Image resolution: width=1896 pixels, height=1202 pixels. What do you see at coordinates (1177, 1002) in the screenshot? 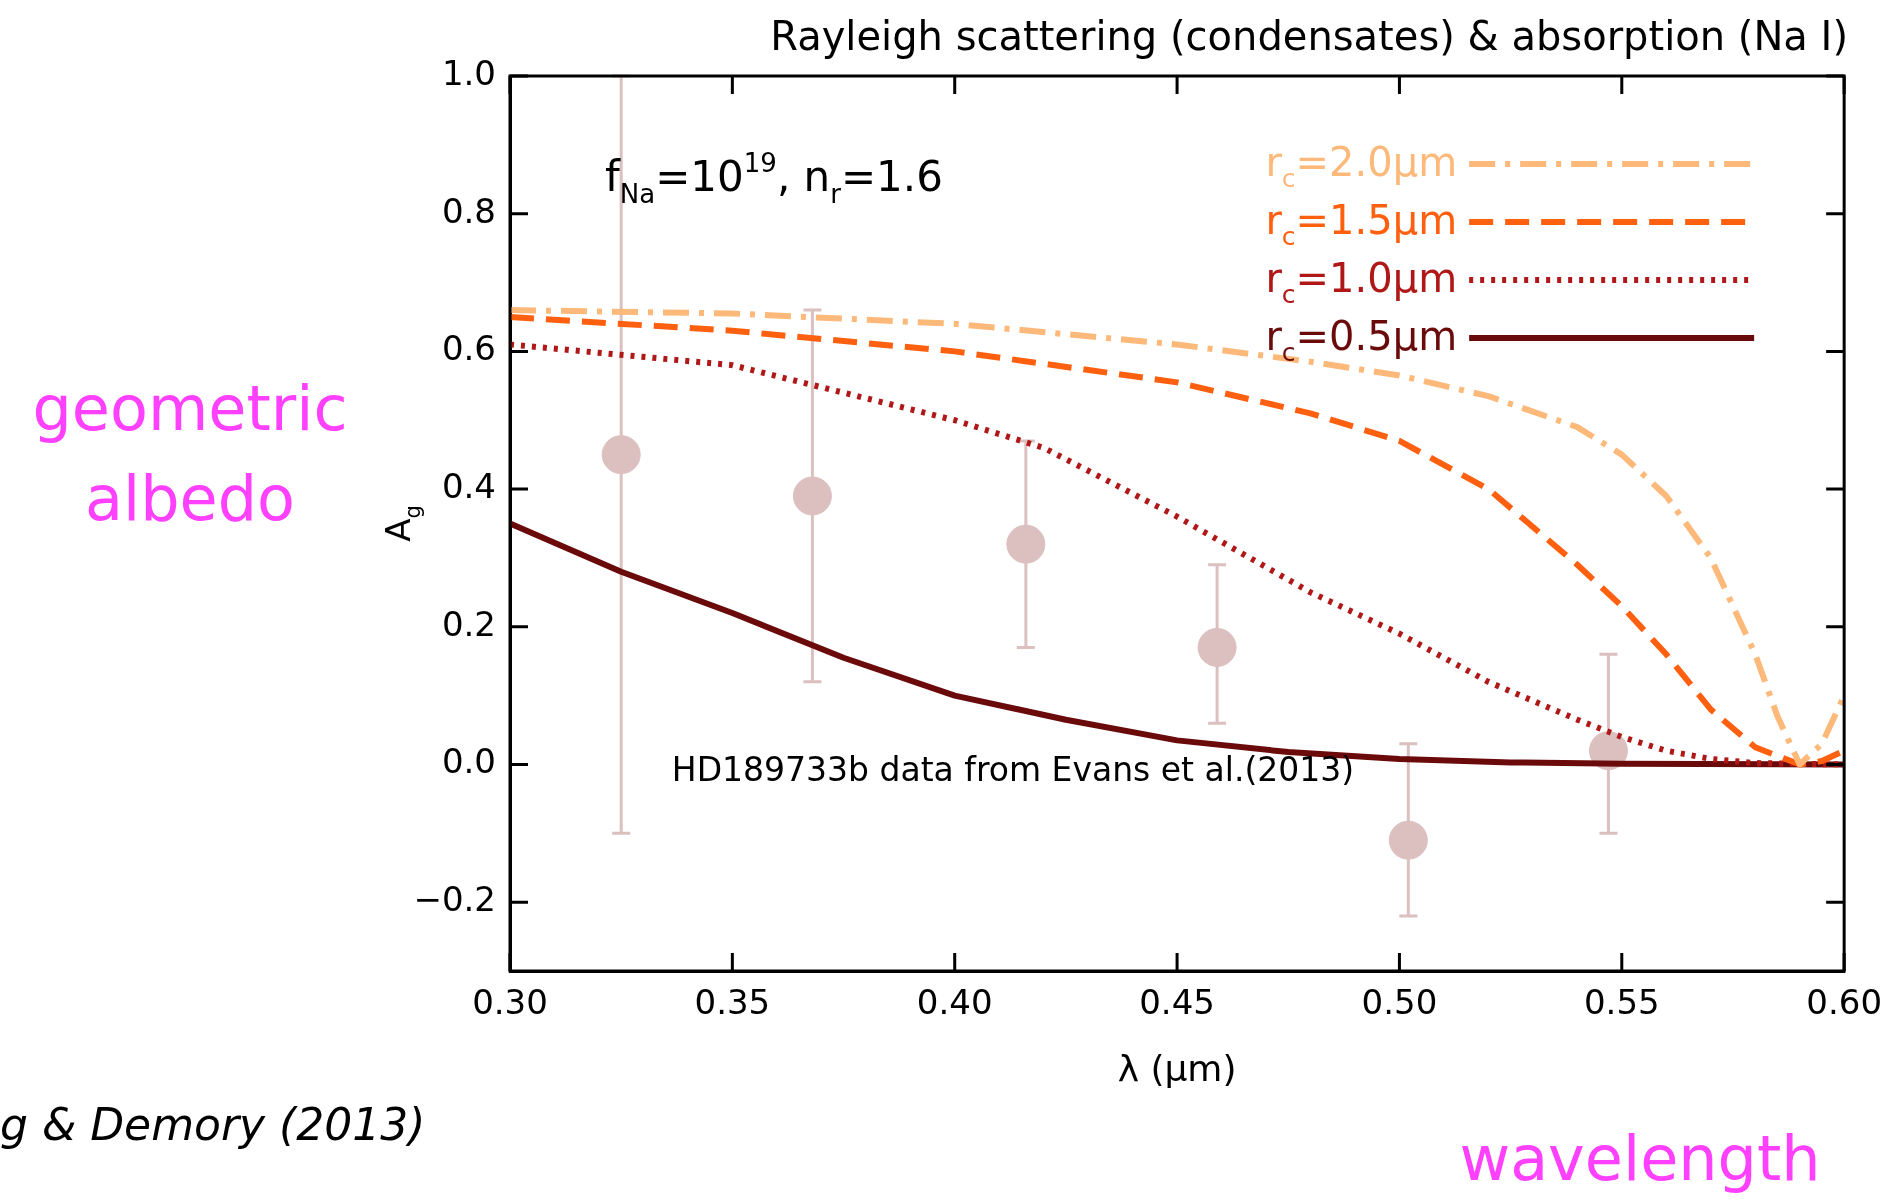
I see `x-tick-label: 0.45` at bounding box center [1177, 1002].